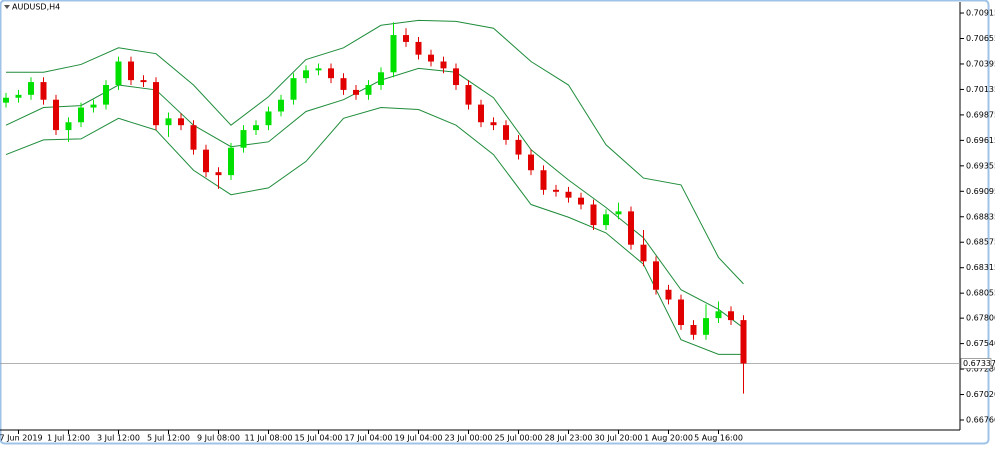 Image resolution: width=995 pixels, height=449 pixels. What do you see at coordinates (118, 438) in the screenshot?
I see `x-tick-label: 3 Jul 12:00` at bounding box center [118, 438].